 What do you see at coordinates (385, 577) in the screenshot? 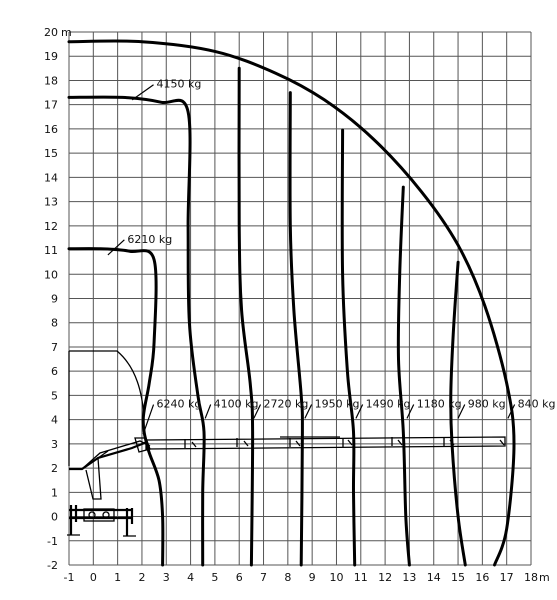
I see `x-tick-label: 12` at bounding box center [385, 577].